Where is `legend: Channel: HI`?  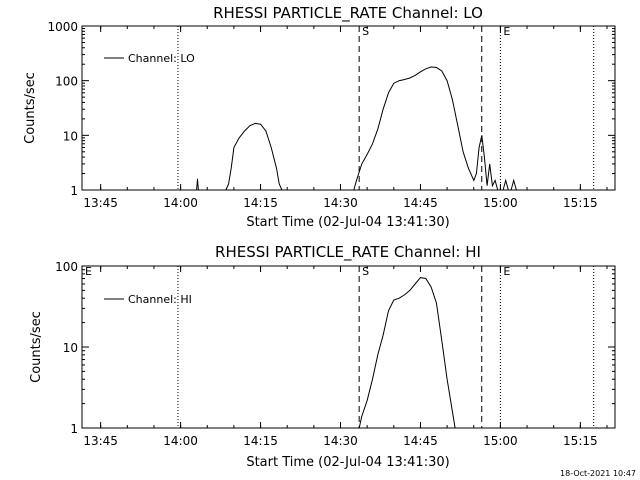
legend: Channel: HI is located at coordinates (148, 299).